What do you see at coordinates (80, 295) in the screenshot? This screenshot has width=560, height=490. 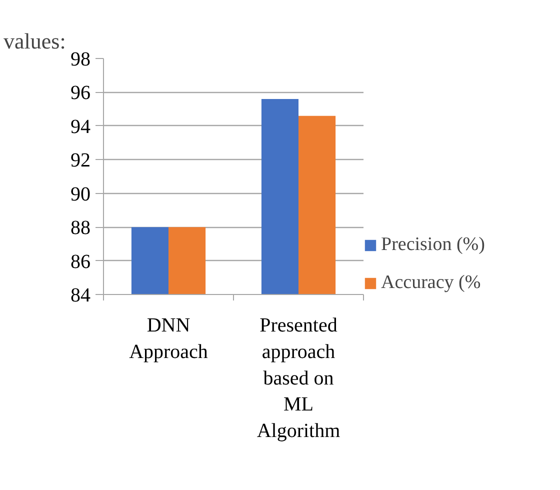 I see `y-tick-label: 84` at bounding box center [80, 295].